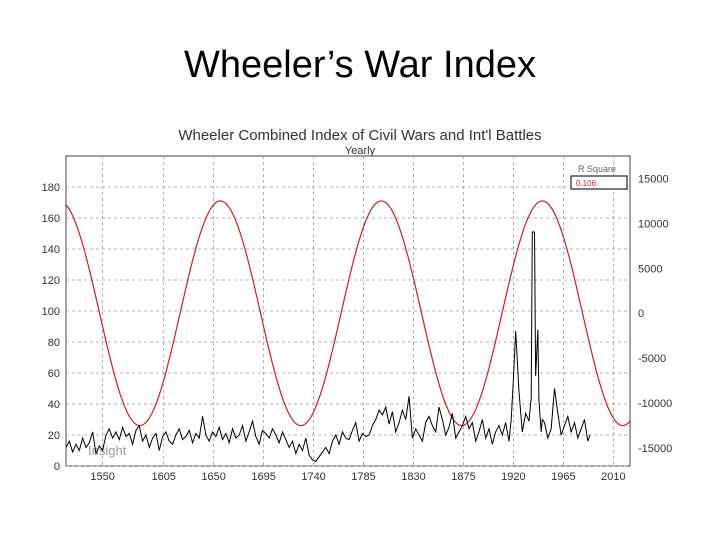  What do you see at coordinates (655, 449) in the screenshot?
I see `y-right-tick-label: -15000` at bounding box center [655, 449].